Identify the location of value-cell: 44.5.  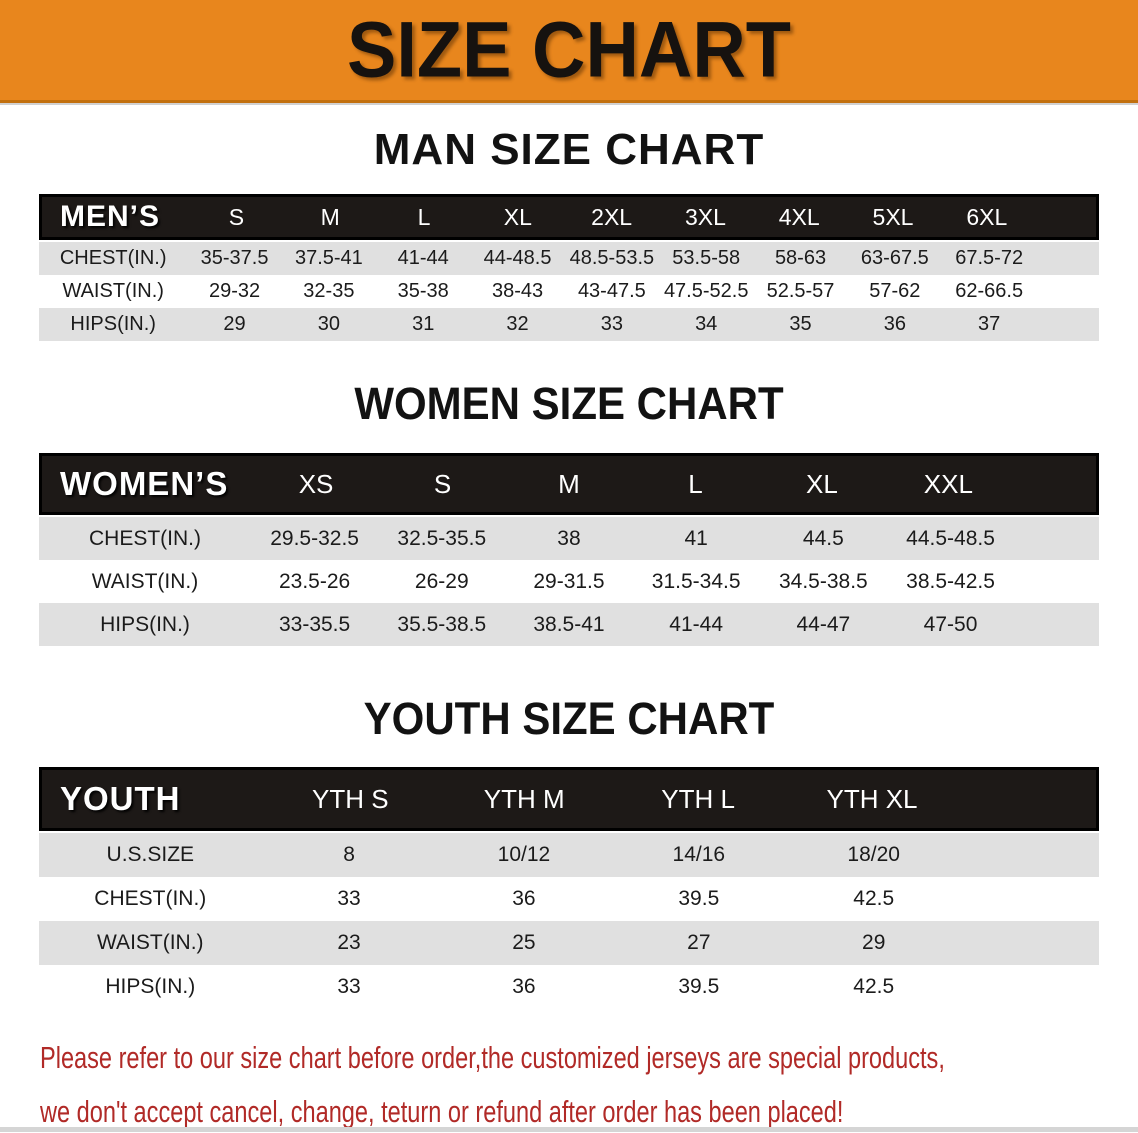
(823, 538).